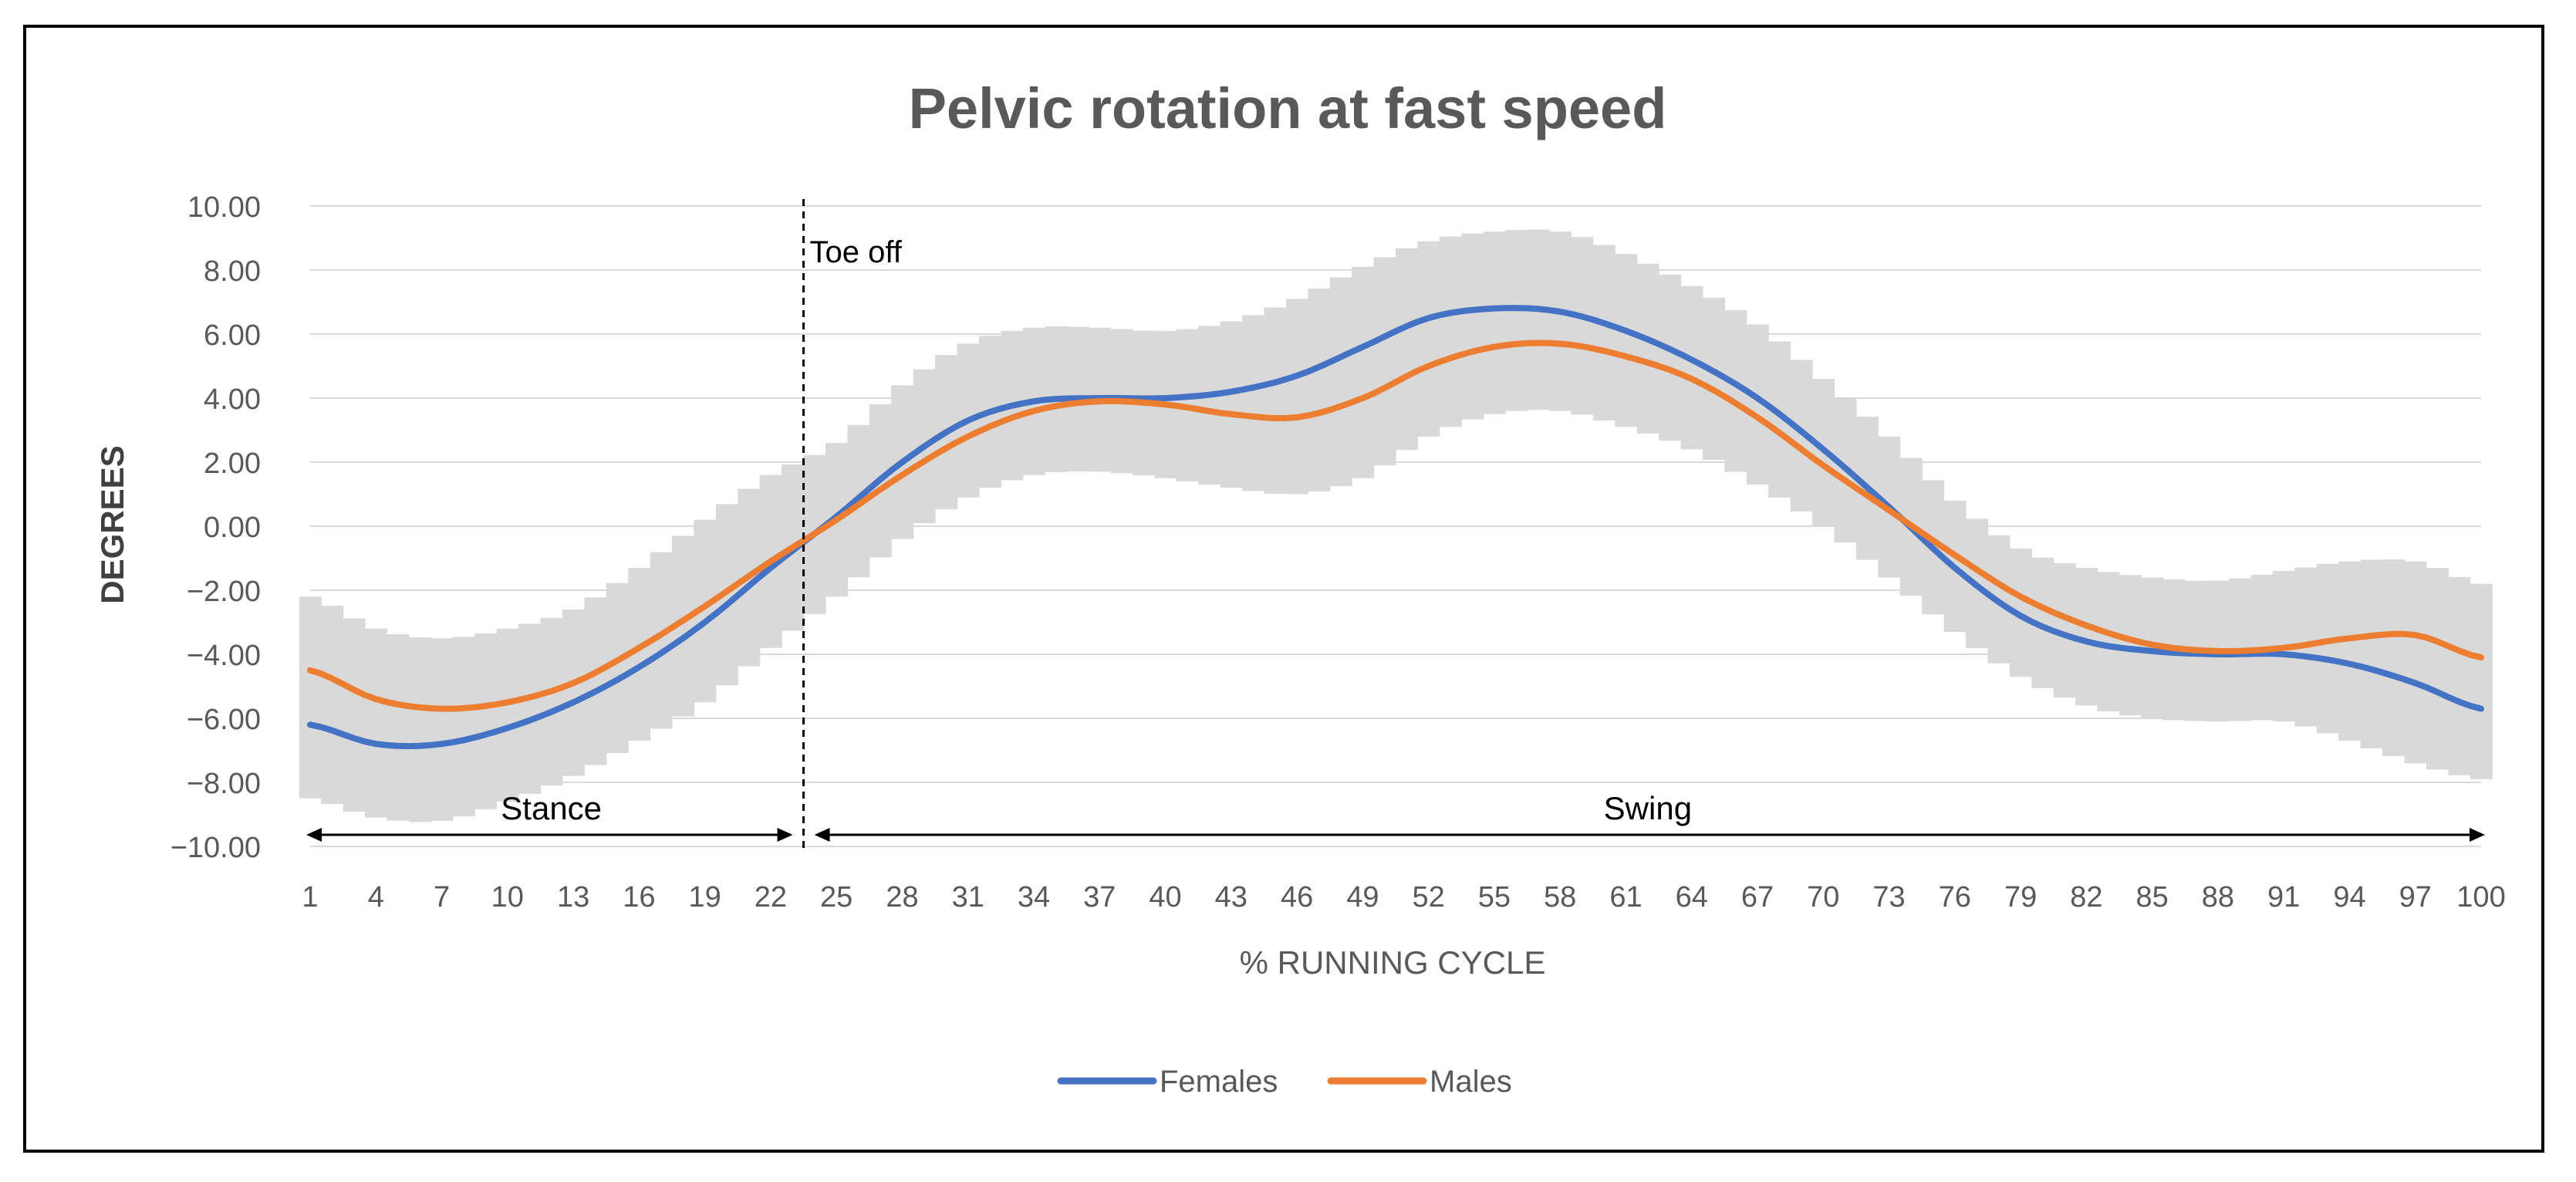  Describe the element at coordinates (1393, 962) in the screenshot. I see `x-axis-label: % RUNNING CYCLE` at that location.